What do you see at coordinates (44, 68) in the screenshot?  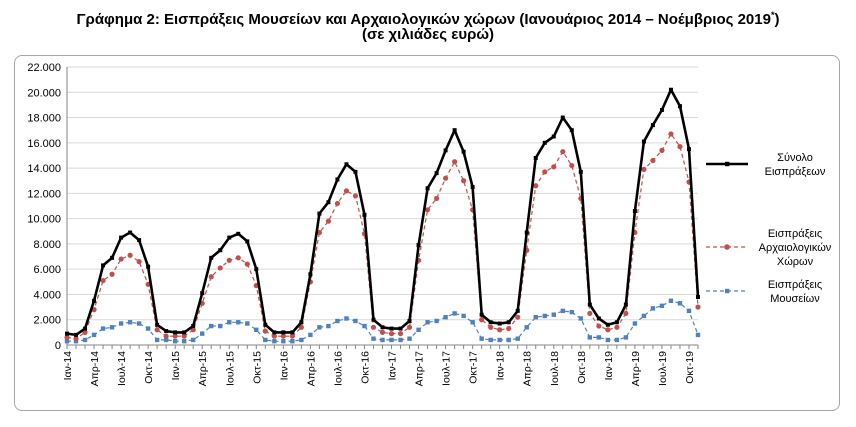 I see `y-tick-label: 22.000` at bounding box center [44, 68].